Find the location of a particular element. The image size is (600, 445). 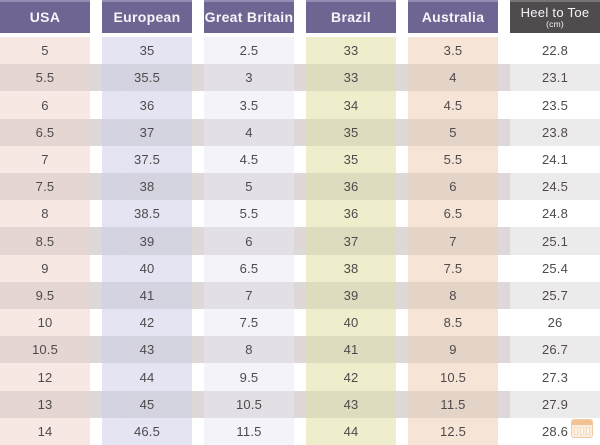

column-header-heel-to-toe: Heel to Toe (cm) is located at coordinates (555, 16).